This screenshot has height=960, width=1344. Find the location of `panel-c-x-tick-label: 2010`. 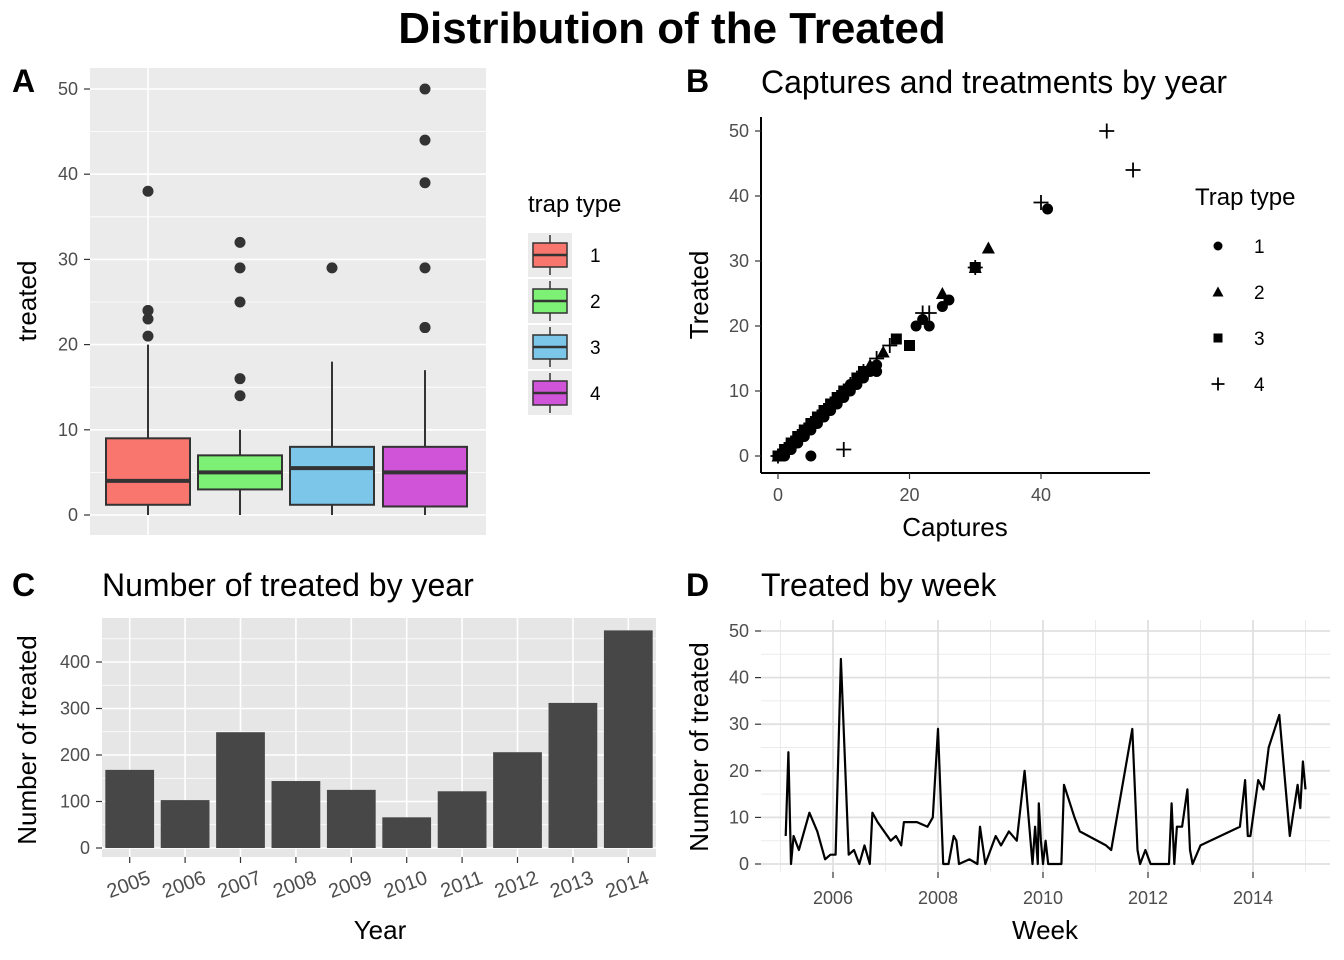

panel-c-x-tick-label: 2010 is located at coordinates (405, 885).